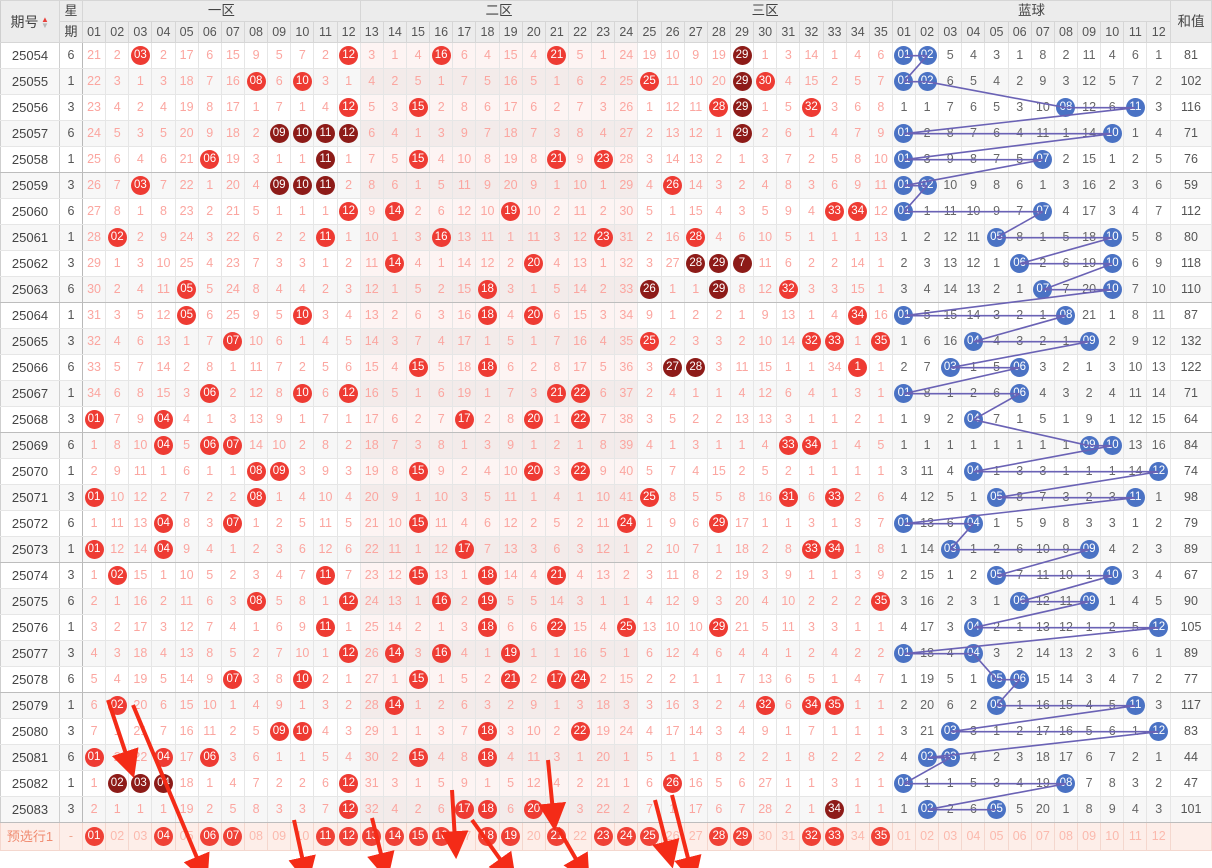 The image size is (1212, 868). What do you see at coordinates (904, 783) in the screenshot?
I see `blue-cell: 01` at bounding box center [904, 783].